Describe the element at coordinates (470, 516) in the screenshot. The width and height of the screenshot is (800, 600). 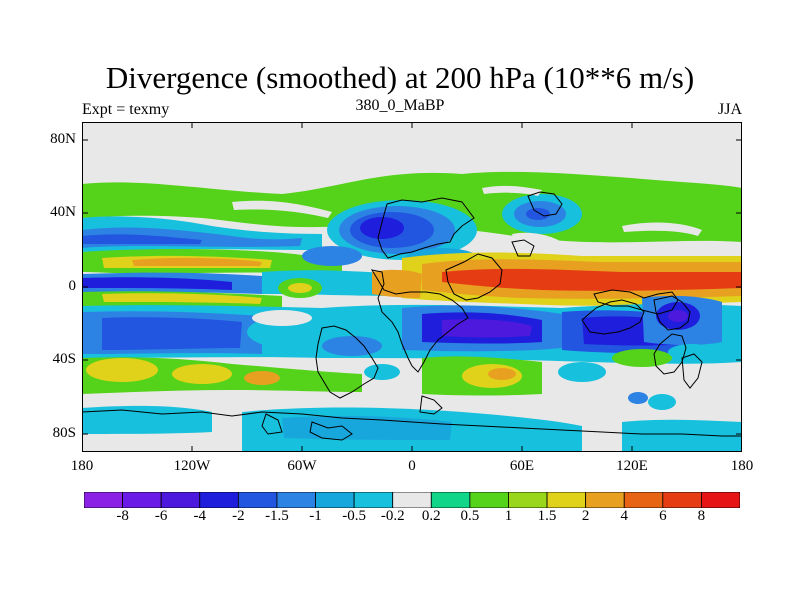
I see `colorbar-label: 0.5` at that location.